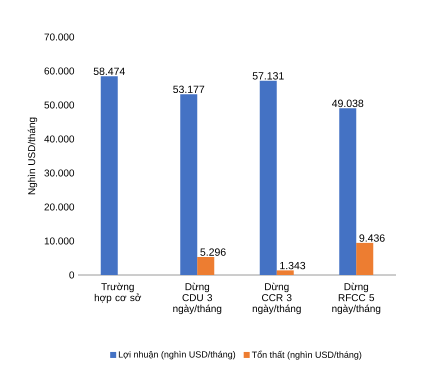  What do you see at coordinates (59, 105) in the screenshot?
I see `y-tick-label: 50.000` at bounding box center [59, 105].